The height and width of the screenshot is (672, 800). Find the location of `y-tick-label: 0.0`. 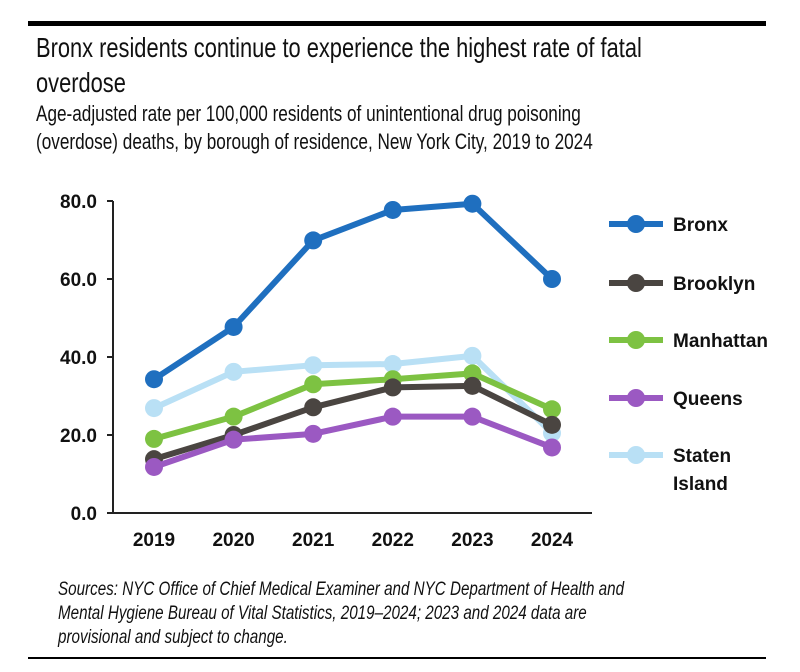

y-tick-label: 0.0 is located at coordinates (84, 514).